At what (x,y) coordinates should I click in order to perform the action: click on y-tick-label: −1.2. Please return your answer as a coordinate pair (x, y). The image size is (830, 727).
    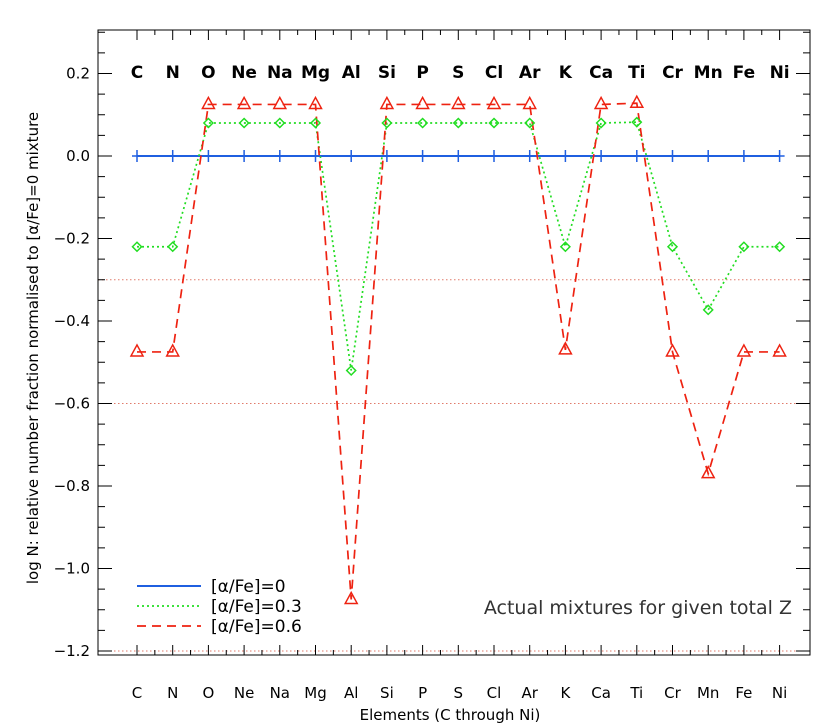
    Looking at the image, I should click on (72, 651).